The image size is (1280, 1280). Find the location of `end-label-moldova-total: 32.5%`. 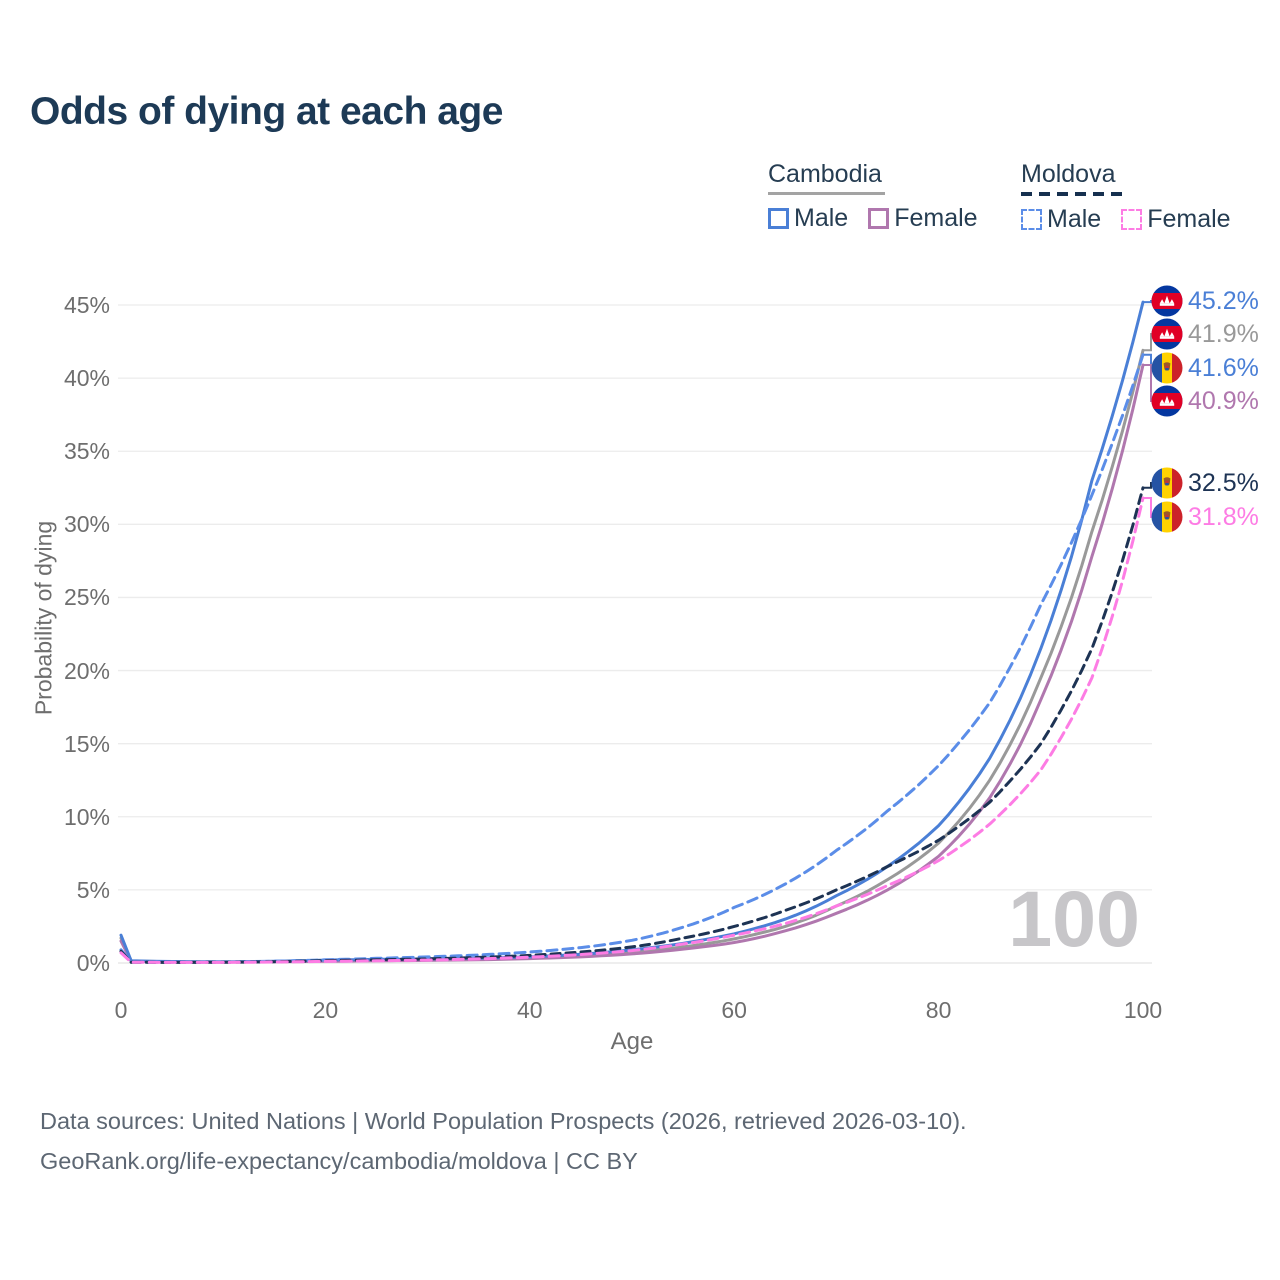

end-label-moldova-total: 32.5% is located at coordinates (1205, 483).